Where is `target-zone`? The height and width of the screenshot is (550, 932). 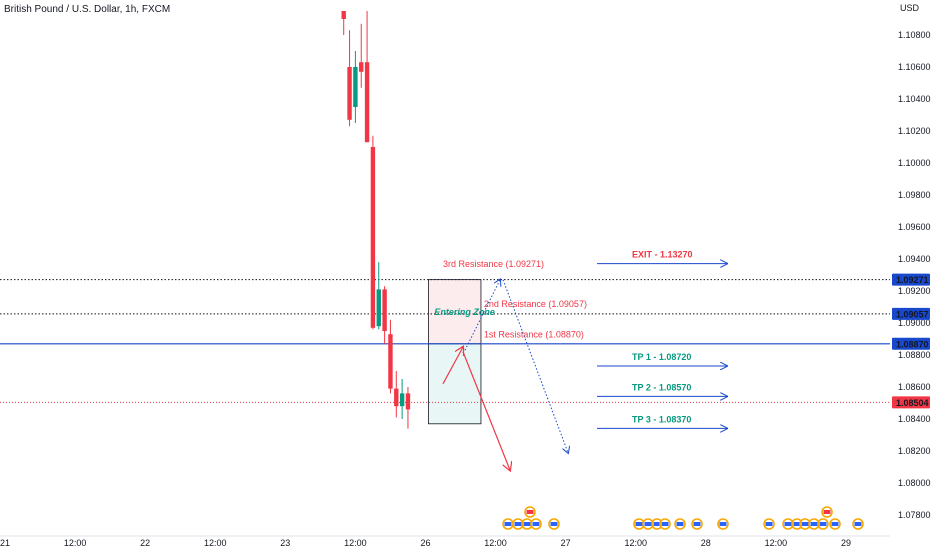
target-zone is located at coordinates (454, 384).